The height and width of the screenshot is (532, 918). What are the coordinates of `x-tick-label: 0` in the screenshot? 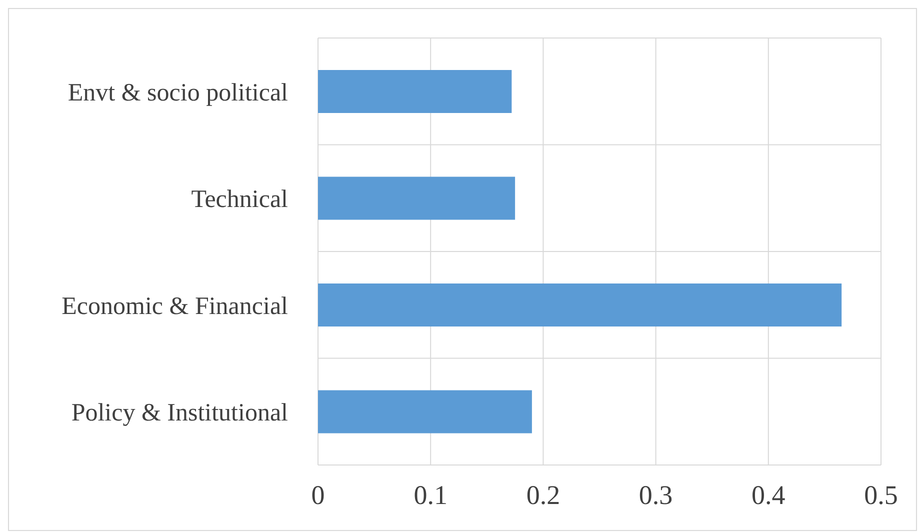 It's located at (318, 495).